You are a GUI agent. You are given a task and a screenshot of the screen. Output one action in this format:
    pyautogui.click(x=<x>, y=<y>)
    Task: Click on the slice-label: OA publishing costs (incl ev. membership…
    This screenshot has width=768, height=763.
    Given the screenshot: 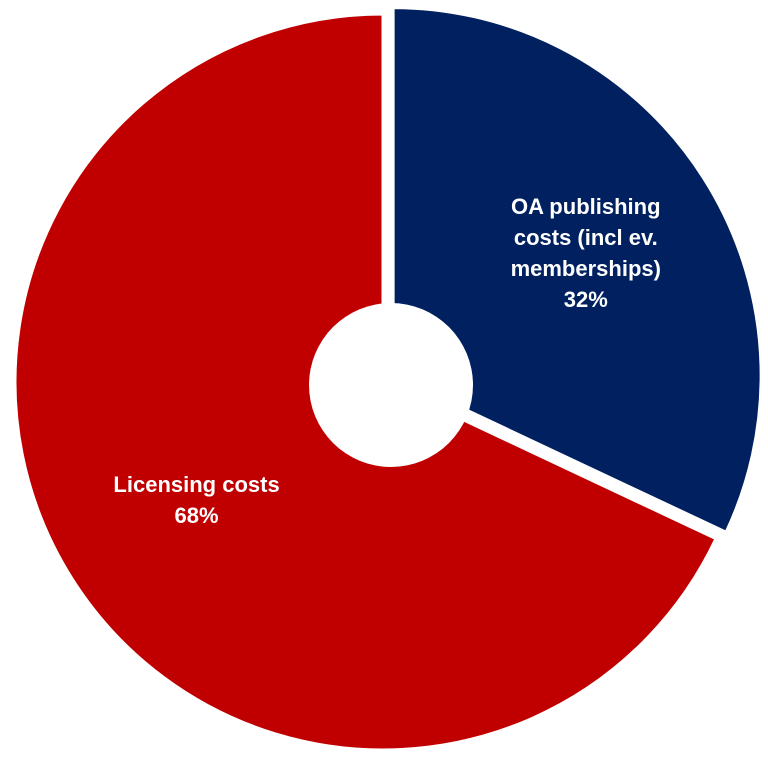 What is the action you would take?
    pyautogui.click(x=586, y=253)
    